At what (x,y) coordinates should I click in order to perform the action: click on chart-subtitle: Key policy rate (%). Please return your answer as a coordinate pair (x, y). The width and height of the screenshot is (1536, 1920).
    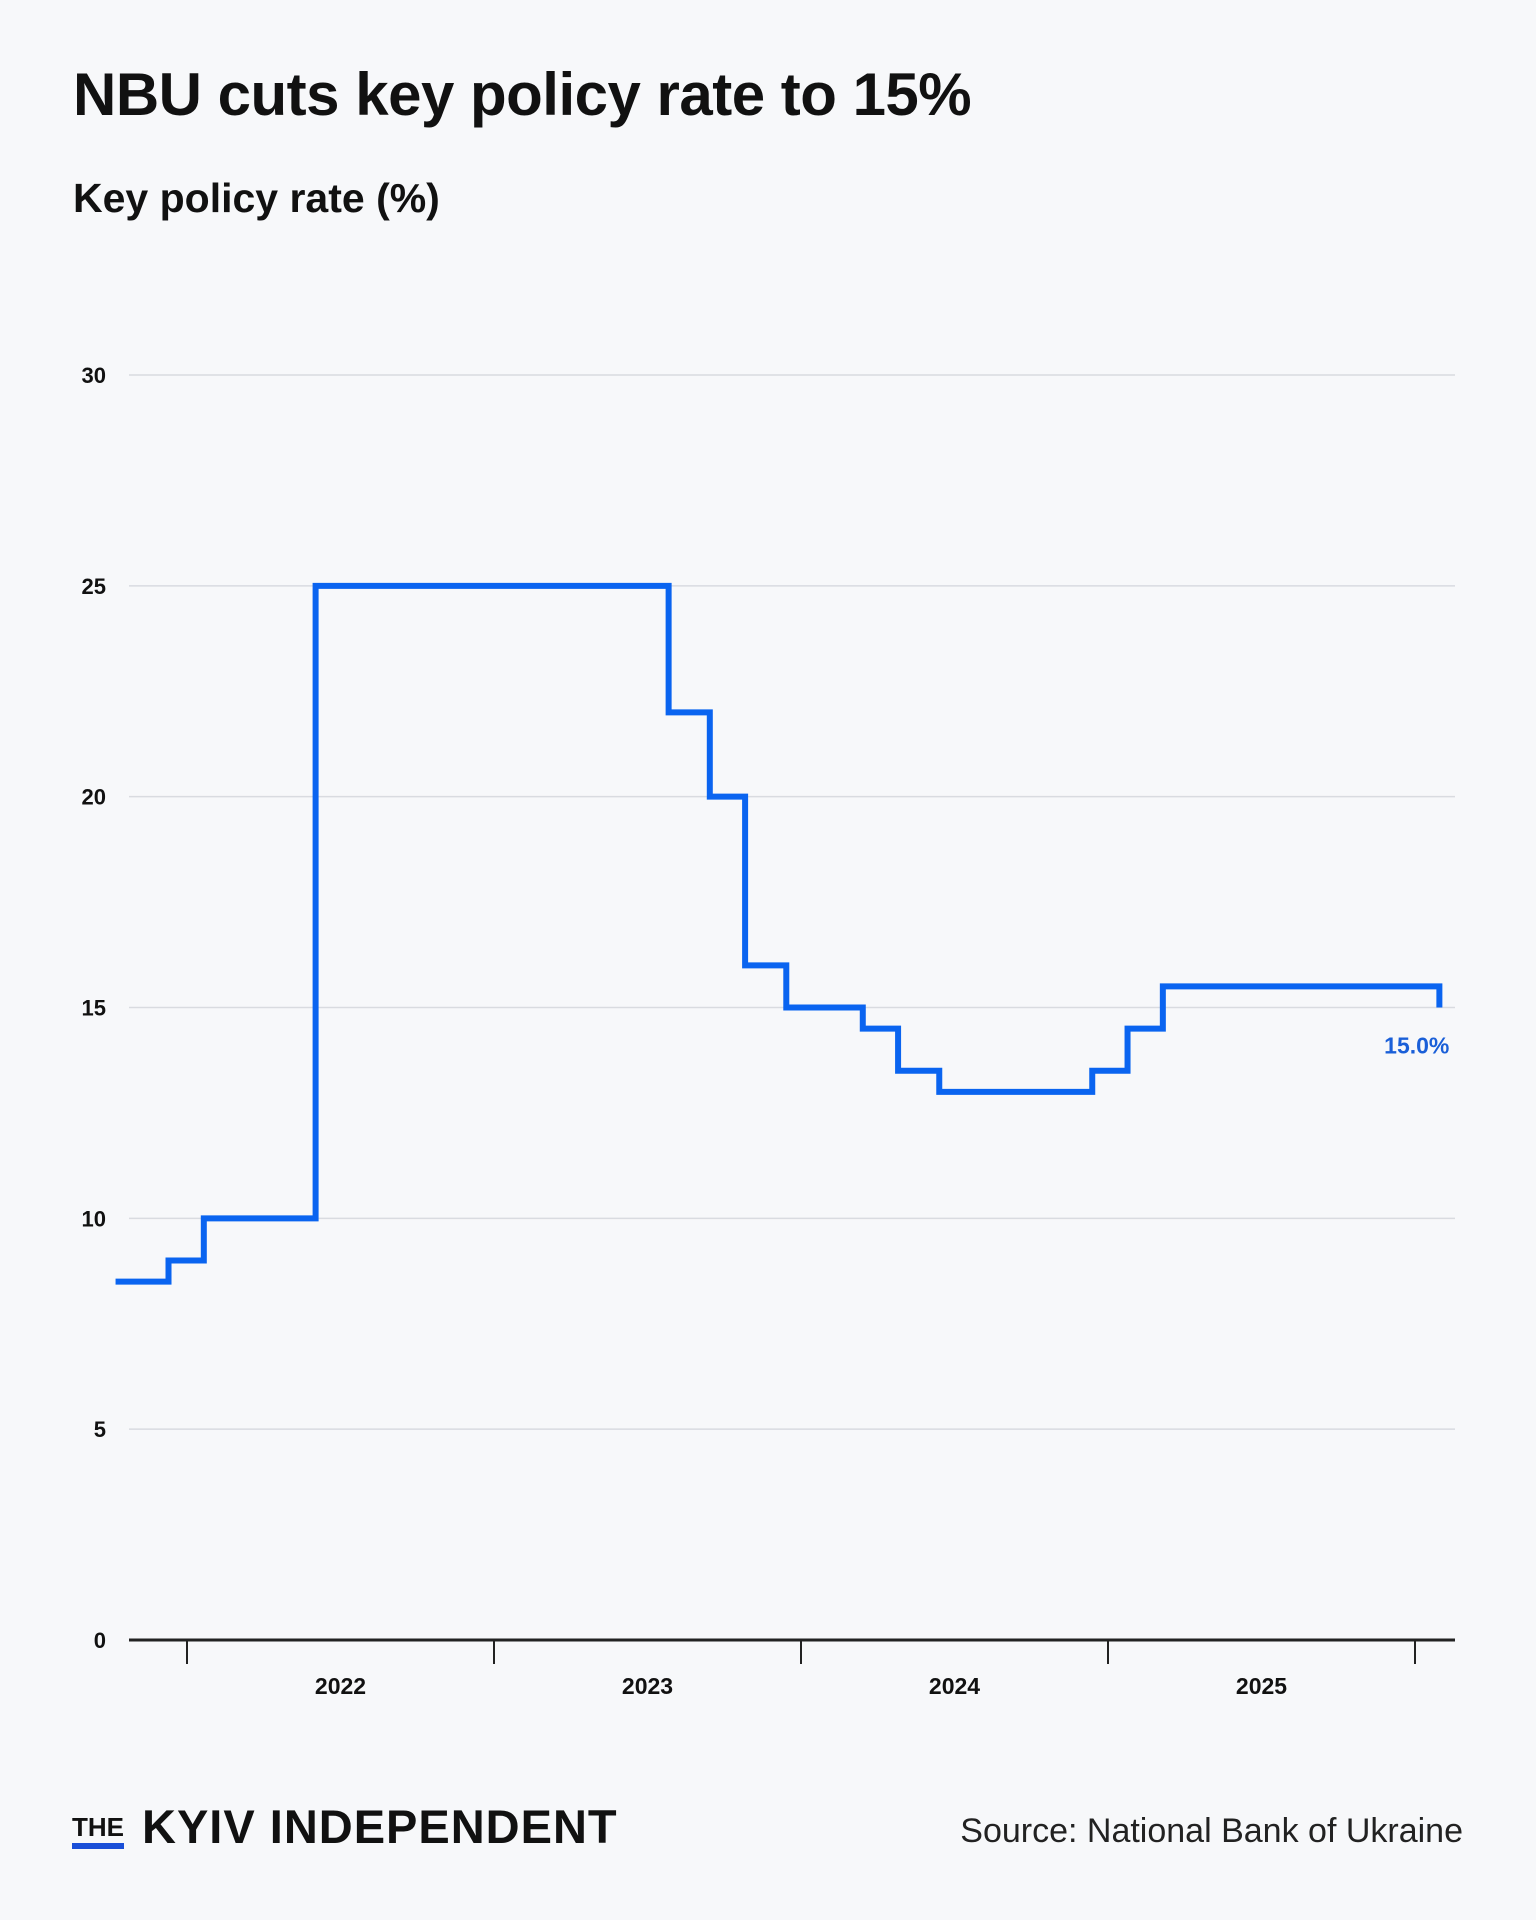
    Looking at the image, I should click on (256, 198).